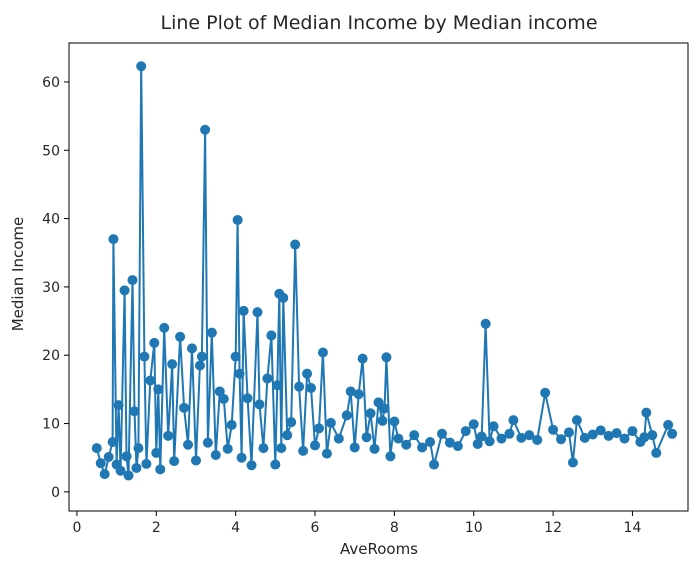 The image size is (697, 568). I want to click on x-tick-label: 12, so click(553, 528).